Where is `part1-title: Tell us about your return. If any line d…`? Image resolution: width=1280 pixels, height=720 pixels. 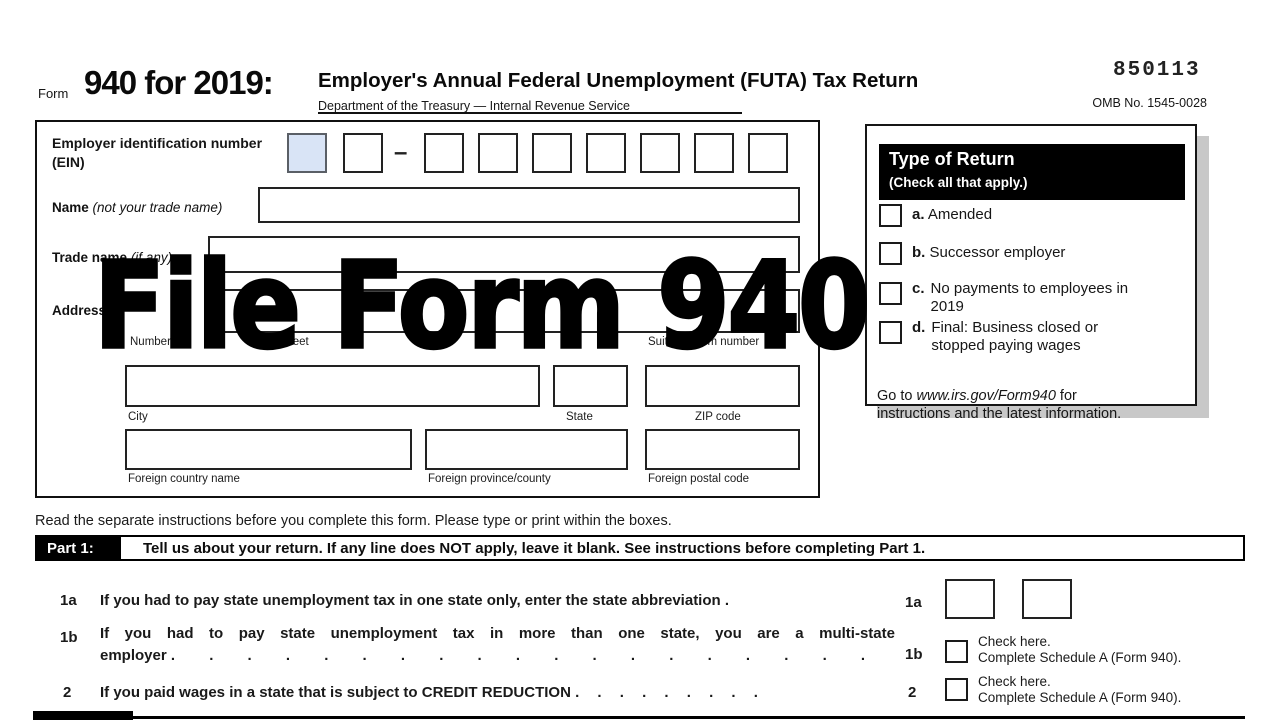
part1-title: Tell us about your return. If any line d… is located at coordinates (534, 548).